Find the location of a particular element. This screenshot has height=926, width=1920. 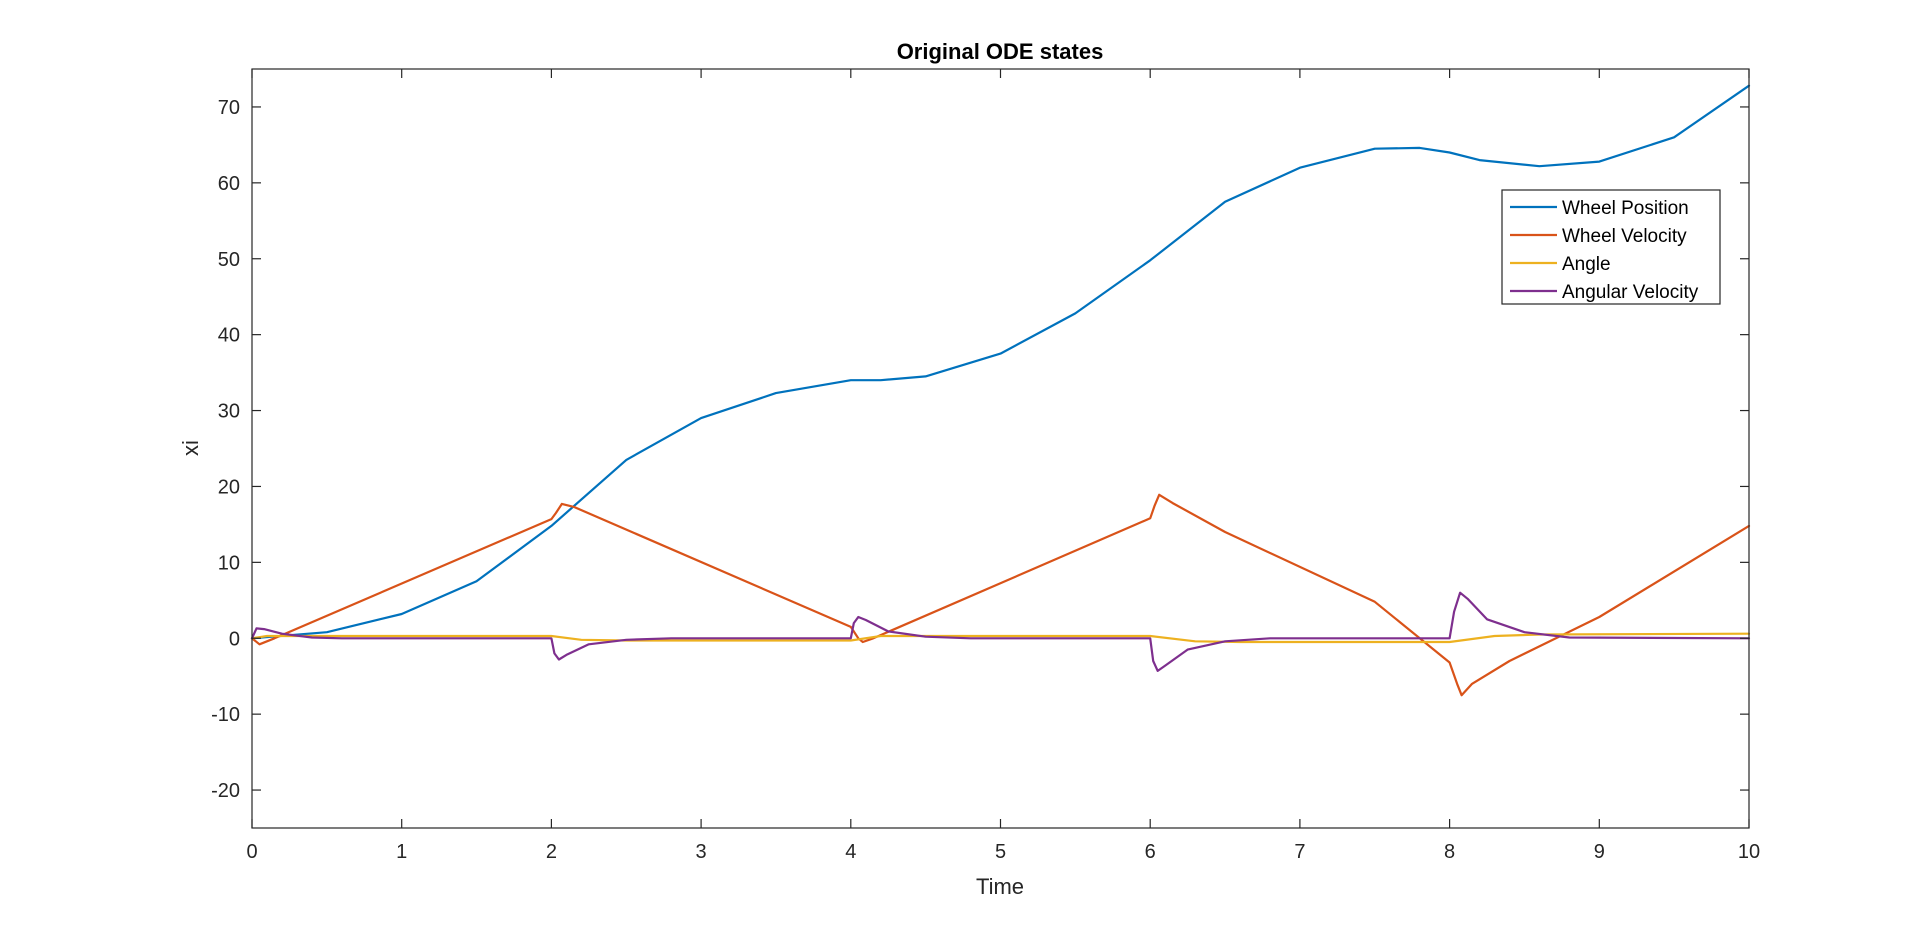

y-axis-label: xi is located at coordinates (190, 448).